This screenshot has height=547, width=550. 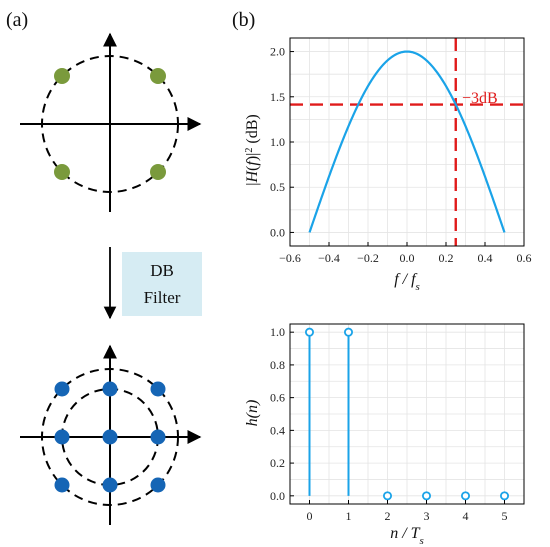 I want to click on y-tick-label: 1.5, so click(x=277, y=97).